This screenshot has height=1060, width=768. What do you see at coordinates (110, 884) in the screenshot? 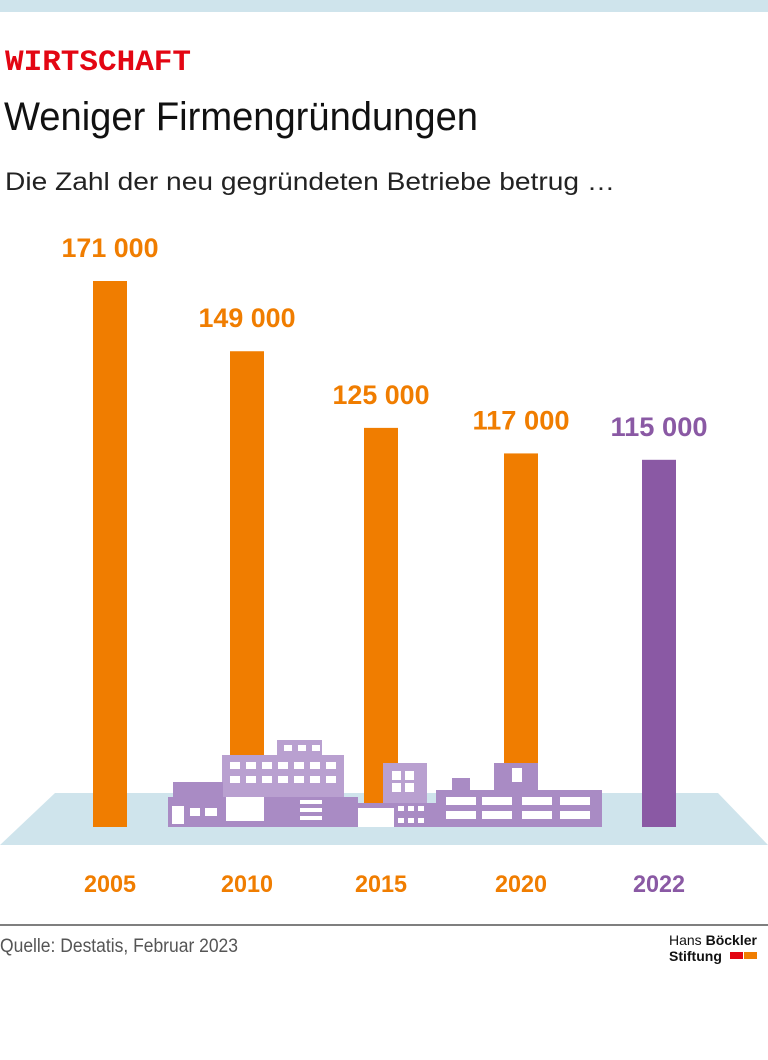
I see `x-tick-label: 2005` at bounding box center [110, 884].